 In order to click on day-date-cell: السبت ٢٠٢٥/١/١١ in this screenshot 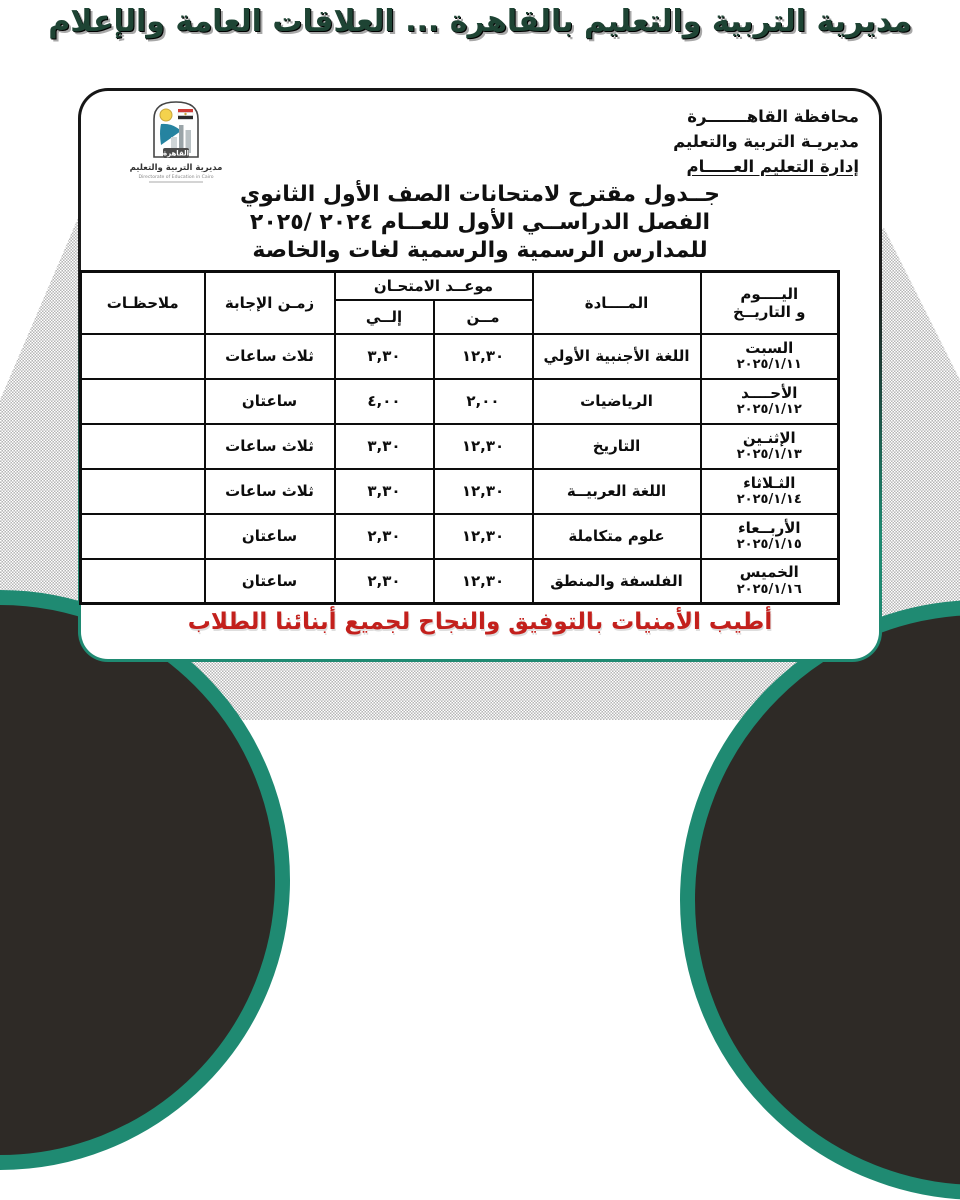, I will do `click(769, 356)`.